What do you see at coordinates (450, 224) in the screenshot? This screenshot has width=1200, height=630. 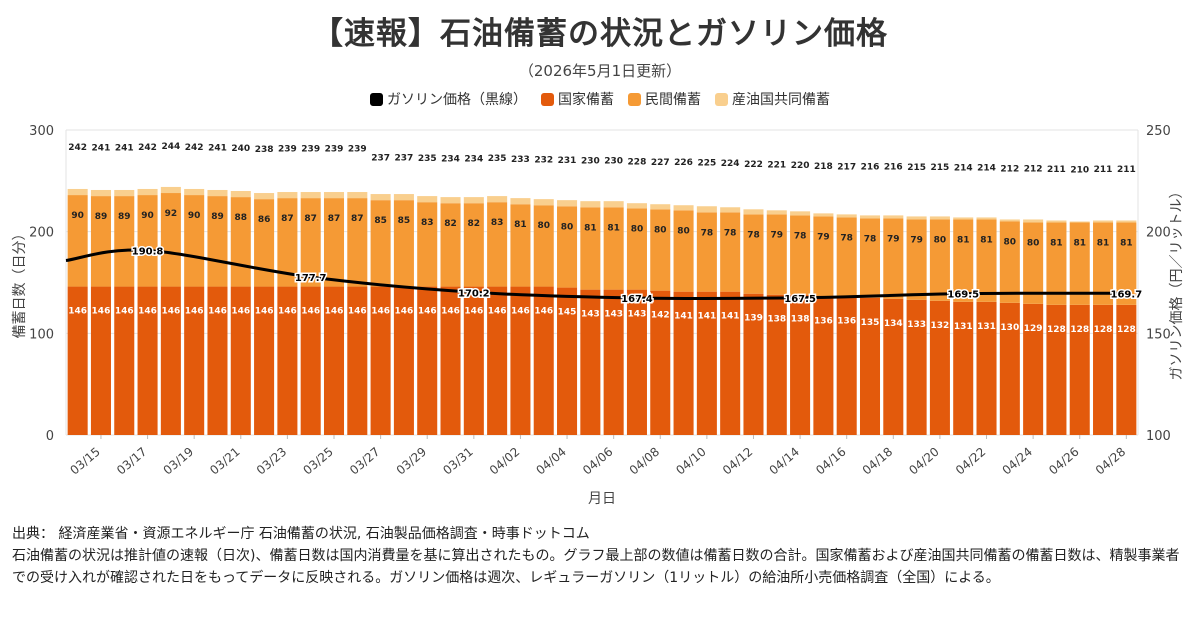 I see `data-label-private: 82` at bounding box center [450, 224].